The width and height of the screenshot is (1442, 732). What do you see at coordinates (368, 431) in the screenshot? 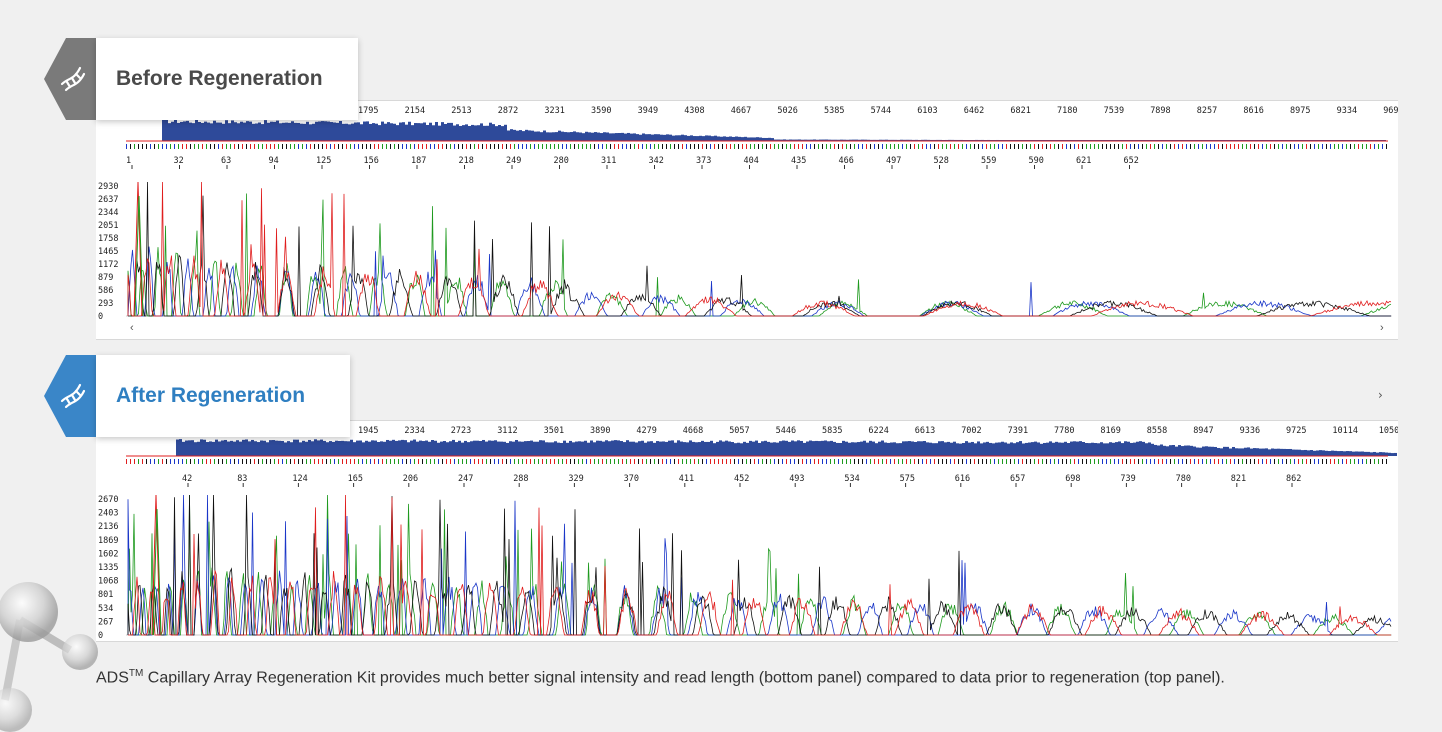
I see `ruler-tick-label: 1945` at bounding box center [368, 431].